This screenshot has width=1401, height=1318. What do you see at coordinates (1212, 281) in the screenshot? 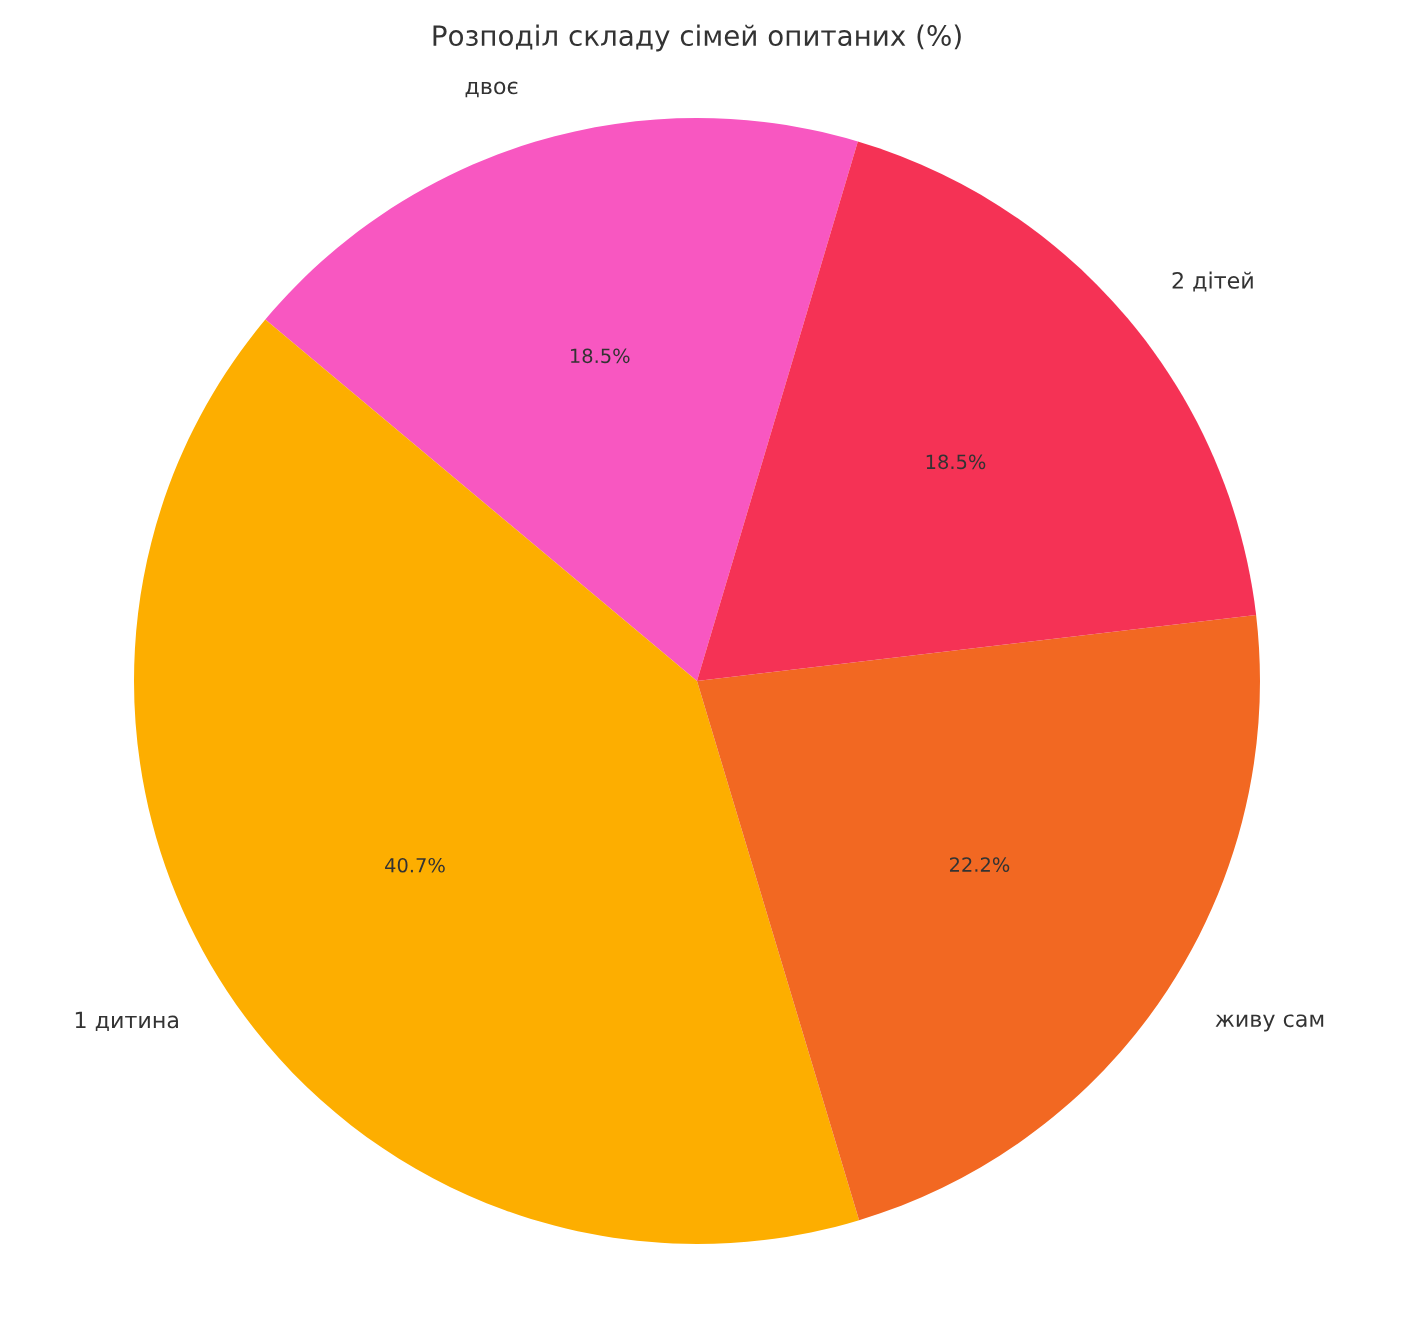
I see `slice-label: 2 дітей` at bounding box center [1212, 281].